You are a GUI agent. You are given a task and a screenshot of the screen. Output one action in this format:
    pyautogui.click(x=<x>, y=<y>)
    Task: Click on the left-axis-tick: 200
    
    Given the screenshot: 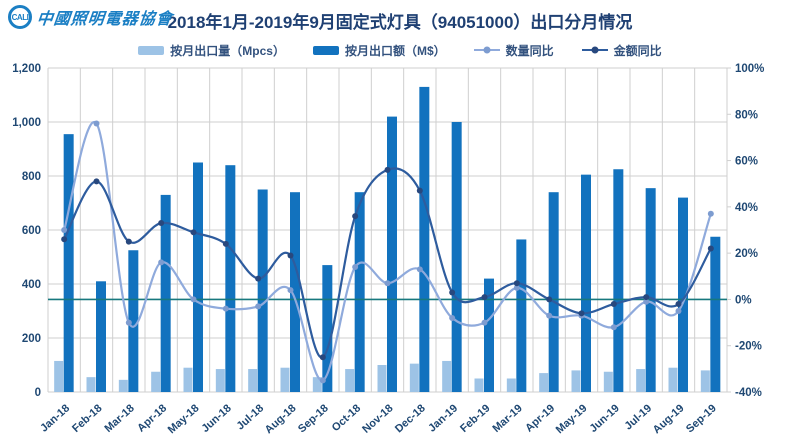 What is the action you would take?
    pyautogui.click(x=31, y=339)
    